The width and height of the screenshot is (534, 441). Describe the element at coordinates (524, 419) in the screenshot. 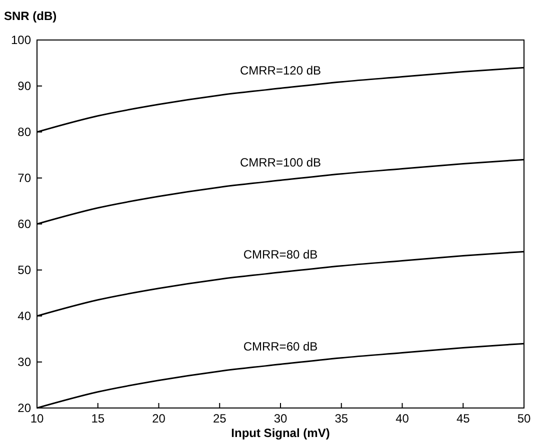

I see `x-tick-label: 50` at that location.